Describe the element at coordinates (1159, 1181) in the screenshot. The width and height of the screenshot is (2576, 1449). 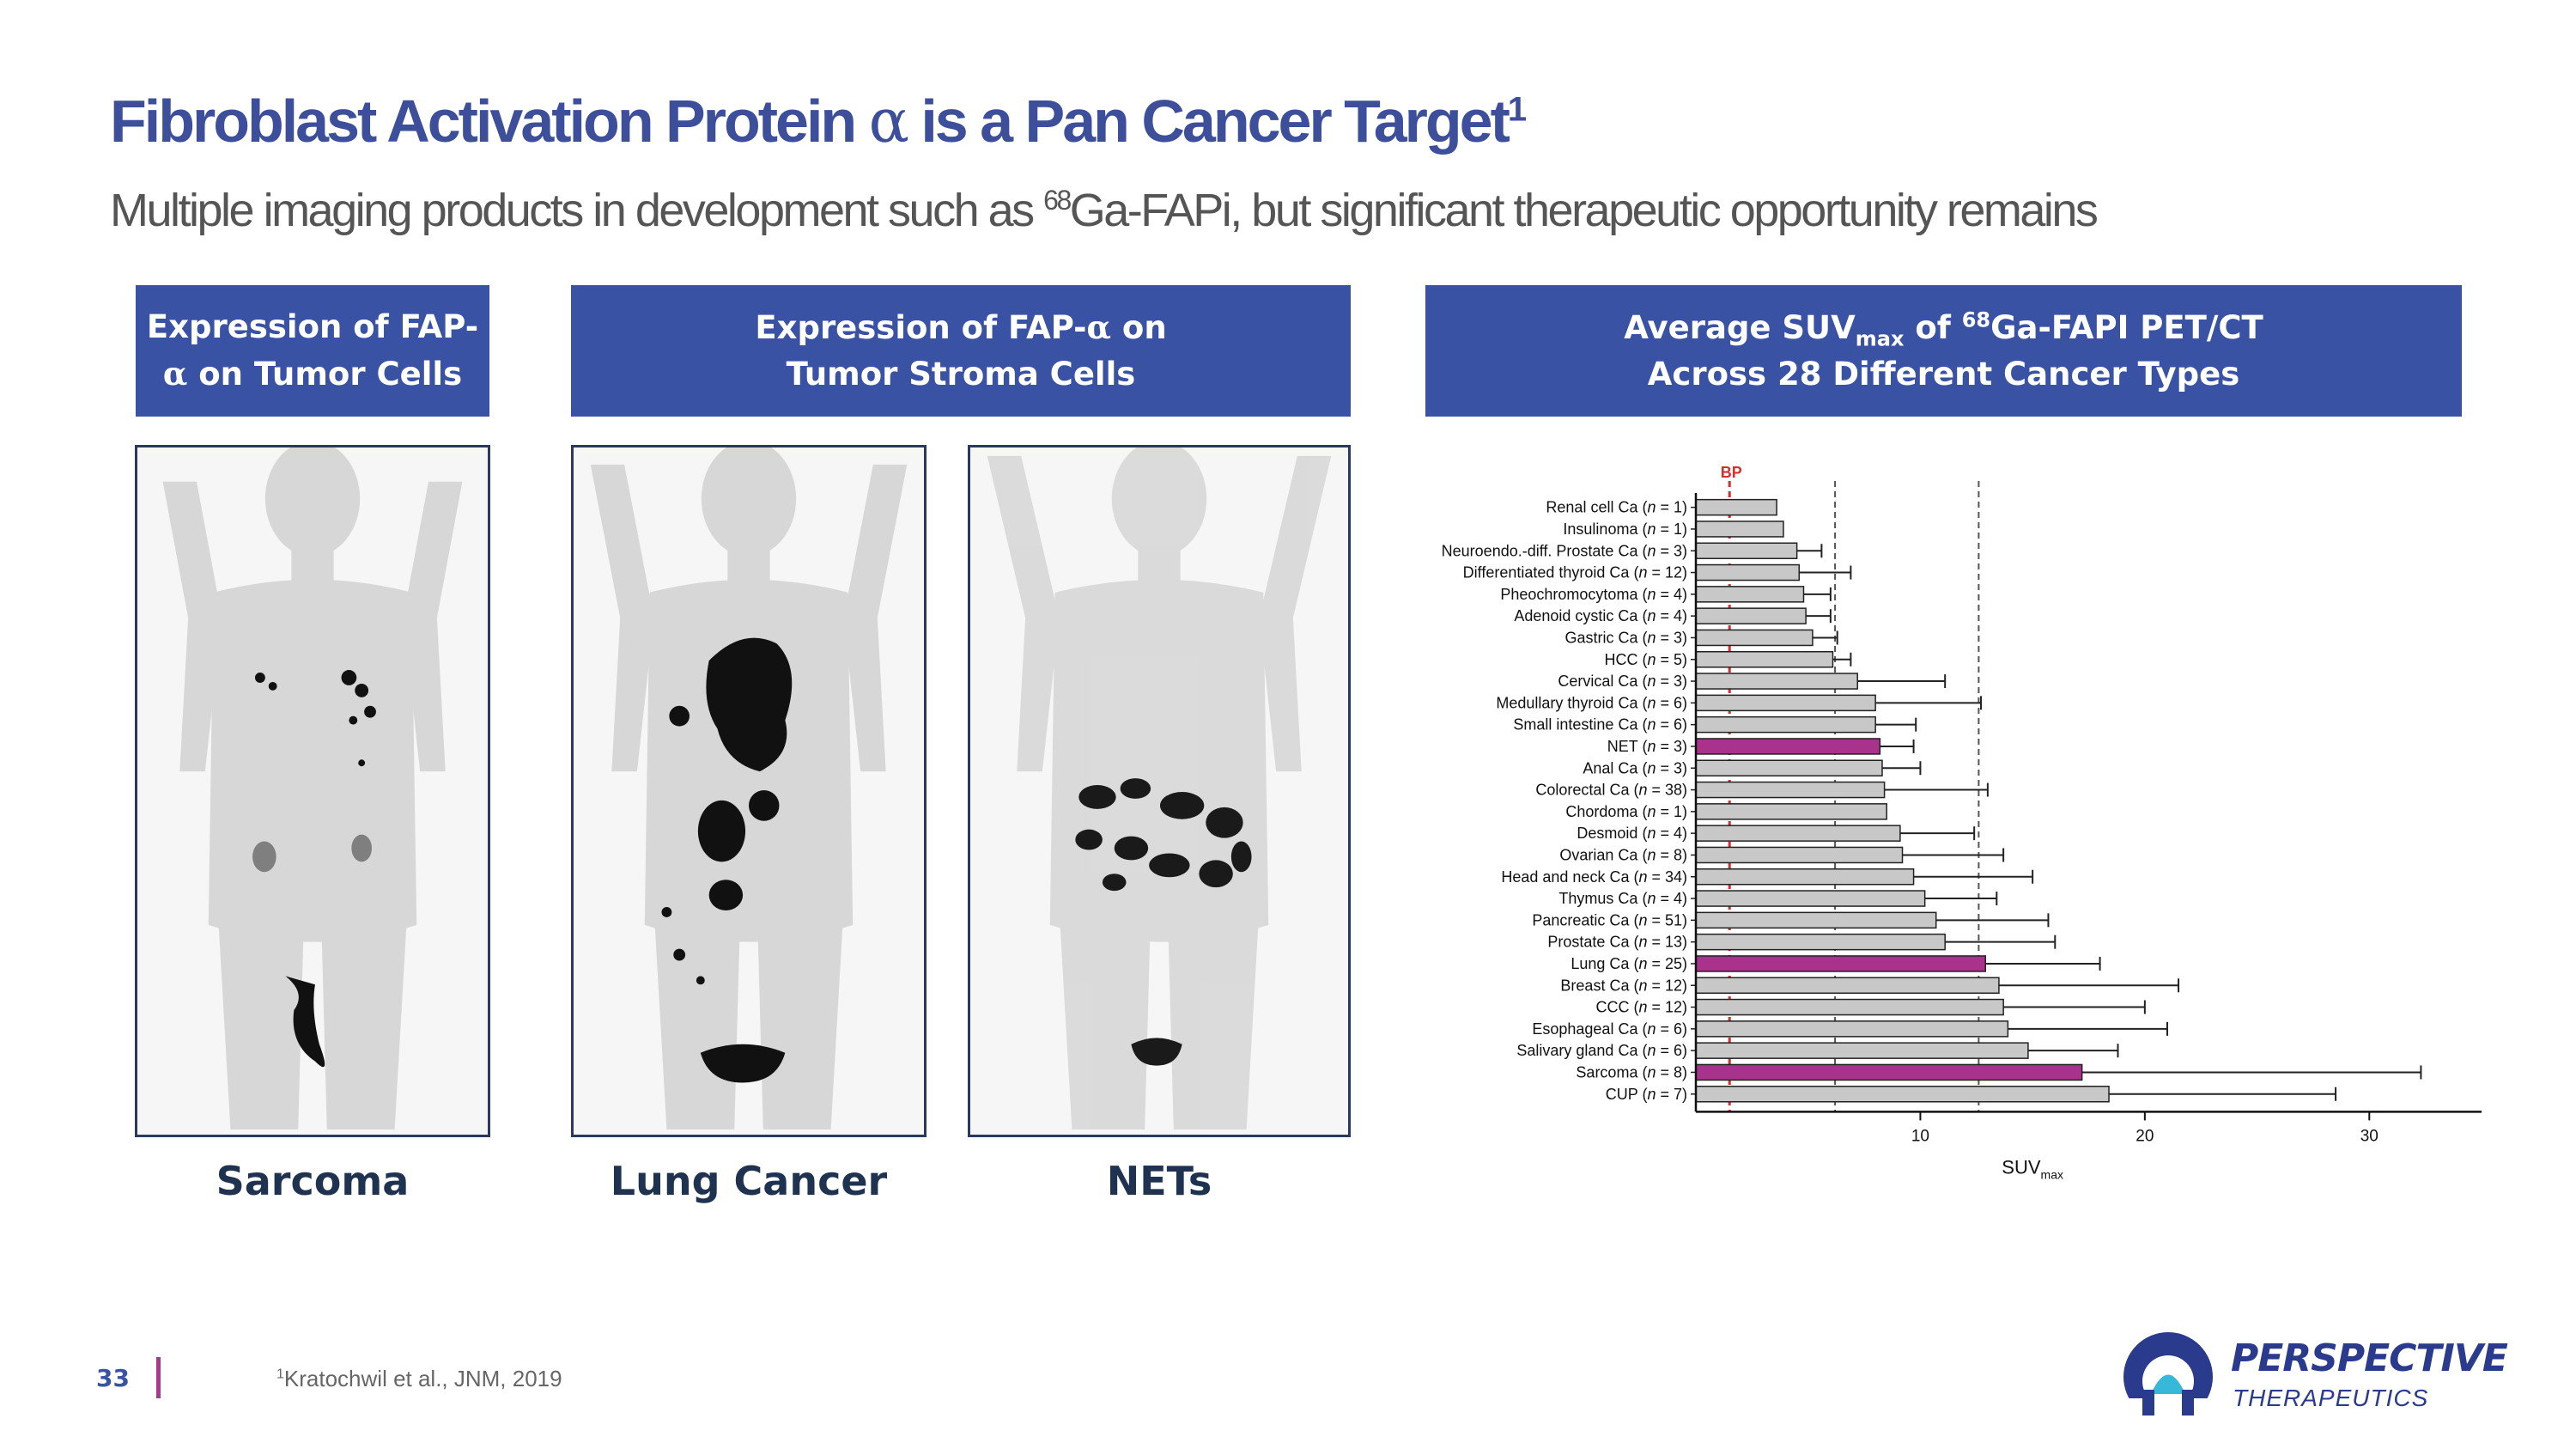
I see `caption-nets: NETs` at that location.